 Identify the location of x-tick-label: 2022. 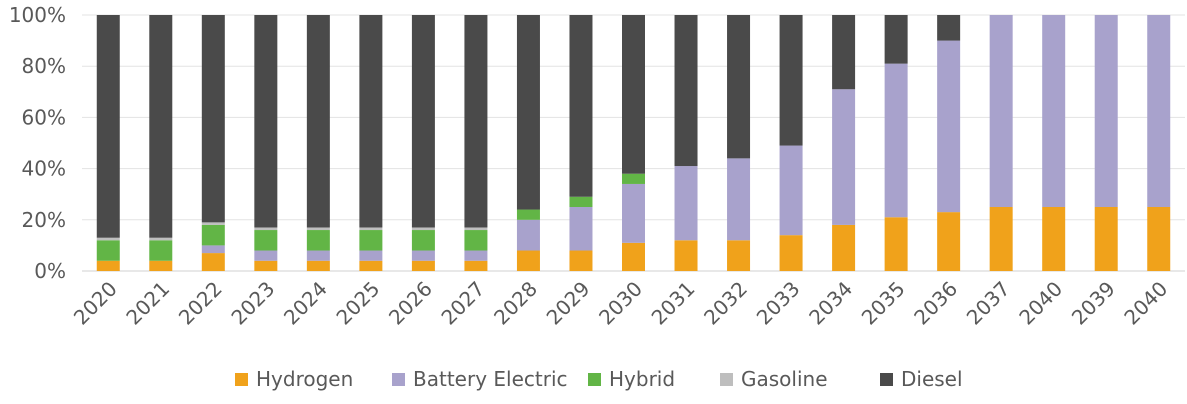
(200, 303).